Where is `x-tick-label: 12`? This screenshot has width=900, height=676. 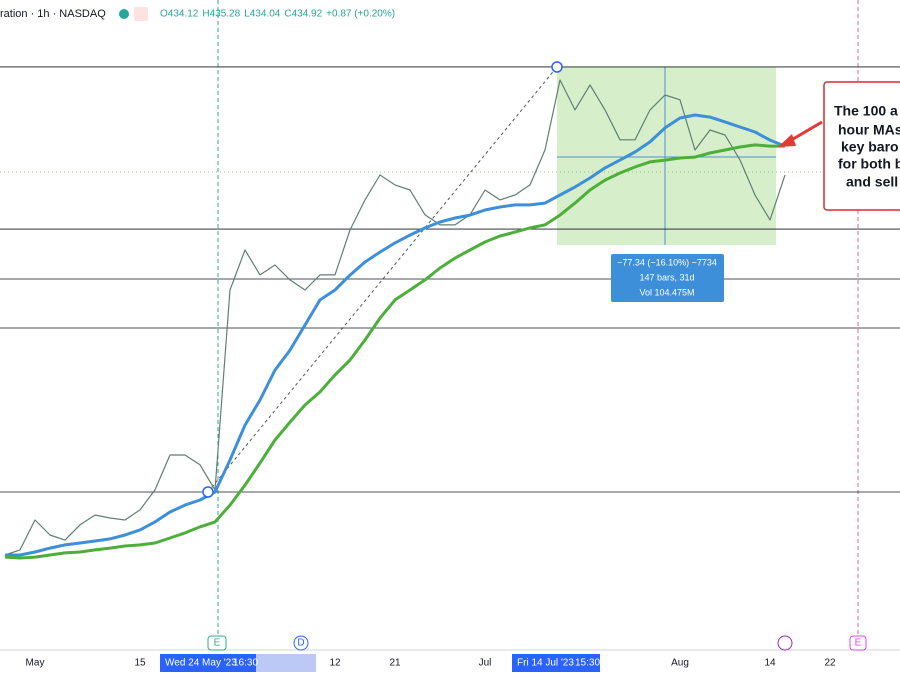
x-tick-label: 12 is located at coordinates (335, 663).